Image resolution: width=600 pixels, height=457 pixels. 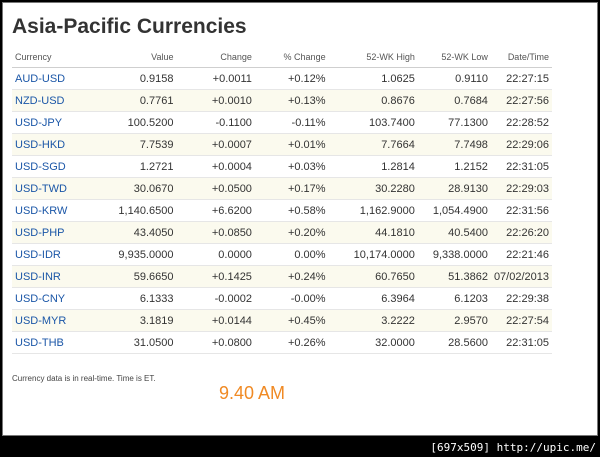 What do you see at coordinates (59, 144) in the screenshot?
I see `currency-symbol-link: USD-HKD` at bounding box center [59, 144].